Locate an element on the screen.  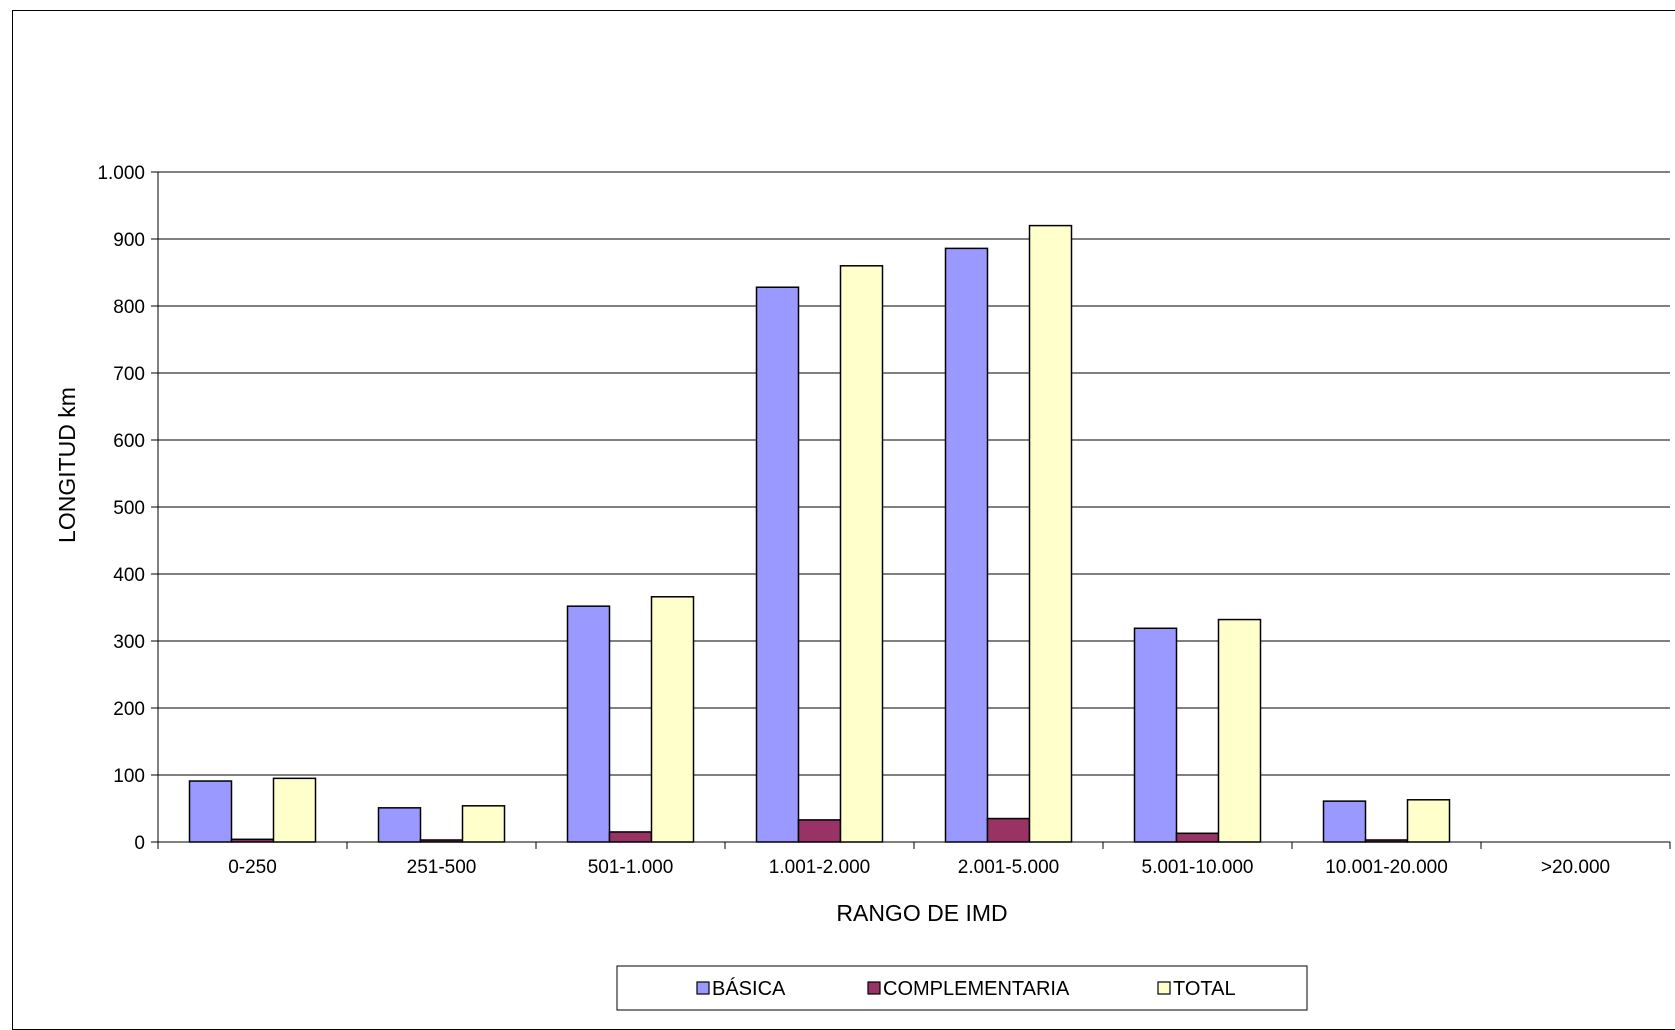
legend-box is located at coordinates (962, 988).